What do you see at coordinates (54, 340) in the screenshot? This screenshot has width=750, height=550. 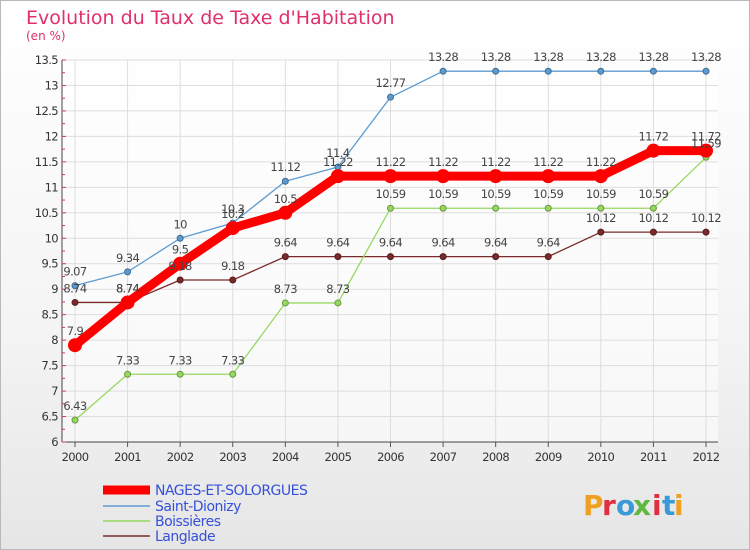 I see `y-tick-label: 8` at bounding box center [54, 340].